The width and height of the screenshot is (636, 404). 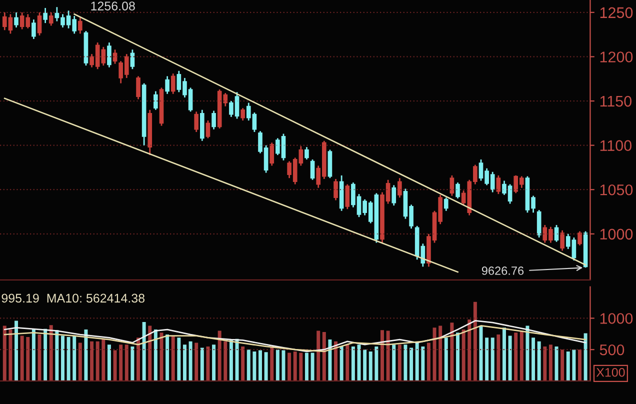 What do you see at coordinates (616, 57) in the screenshot?
I see `y-tick-label: 1200` at bounding box center [616, 57].